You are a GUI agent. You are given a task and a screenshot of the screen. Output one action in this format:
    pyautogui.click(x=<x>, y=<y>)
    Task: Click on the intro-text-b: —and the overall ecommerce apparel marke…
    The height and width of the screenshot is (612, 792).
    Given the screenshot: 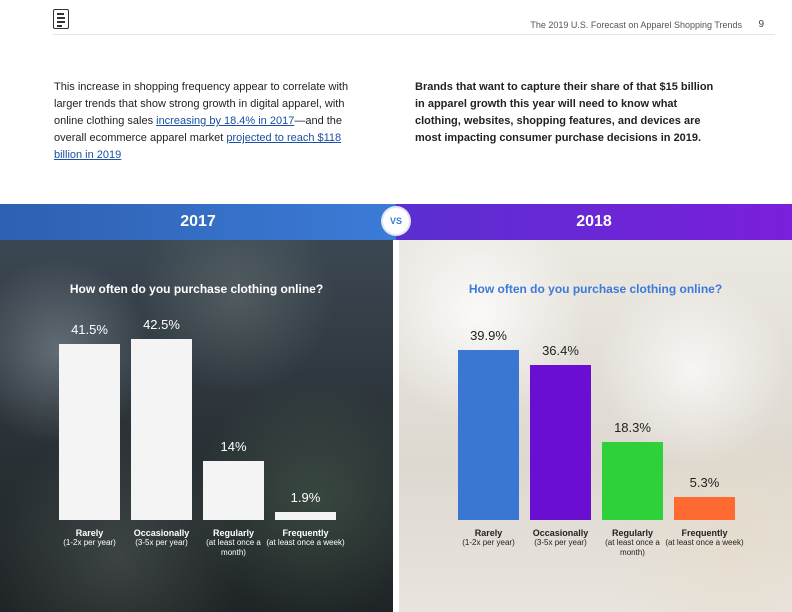 What is the action you would take?
    pyautogui.click(x=198, y=129)
    